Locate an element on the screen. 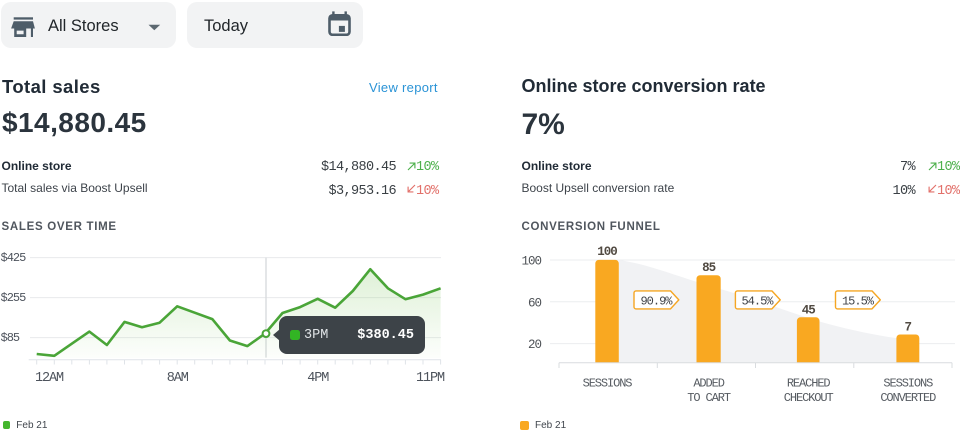  svg-text: TO CART is located at coordinates (709, 398).